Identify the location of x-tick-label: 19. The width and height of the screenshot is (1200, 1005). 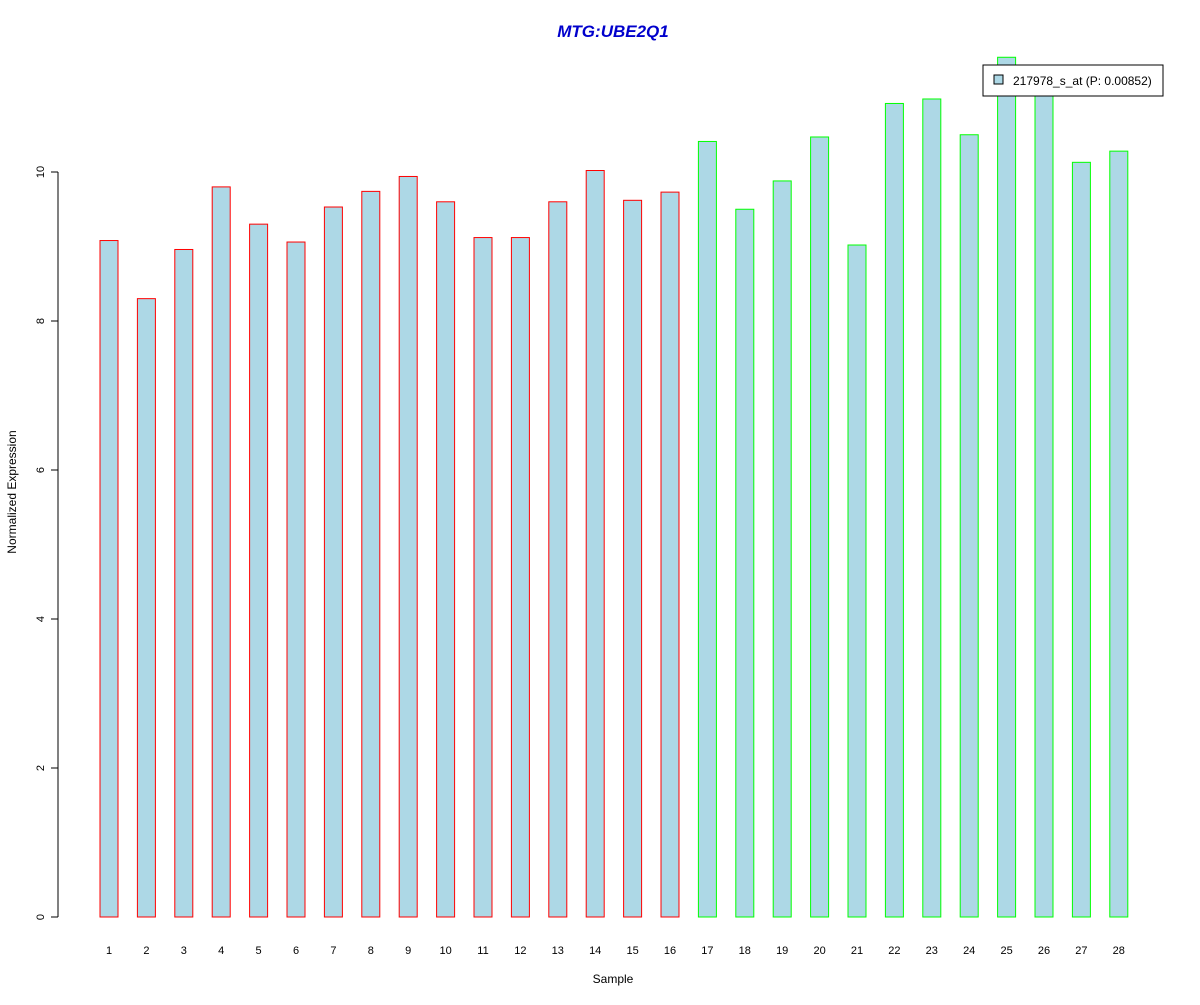
(782, 951).